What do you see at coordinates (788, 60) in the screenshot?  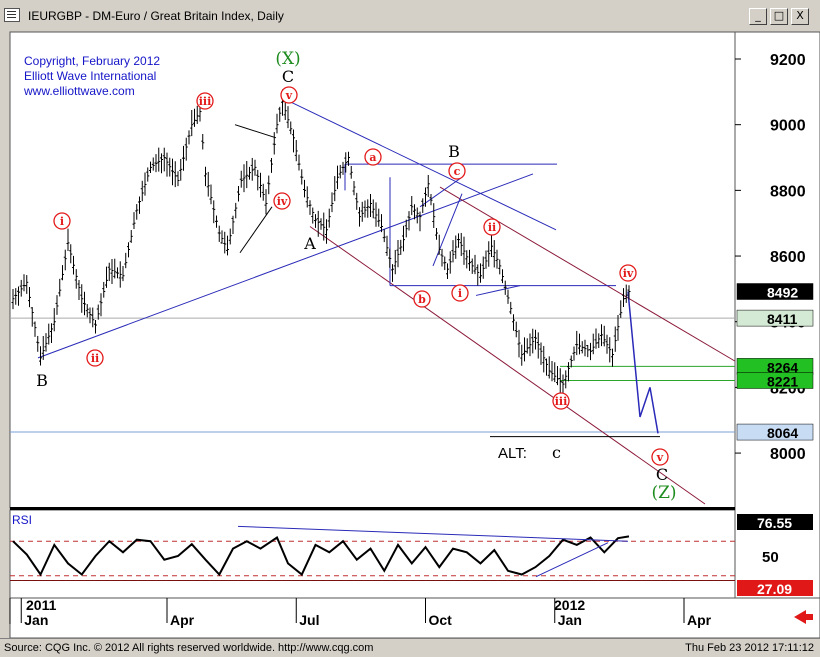 I see `price-tick-label: 9200` at bounding box center [788, 60].